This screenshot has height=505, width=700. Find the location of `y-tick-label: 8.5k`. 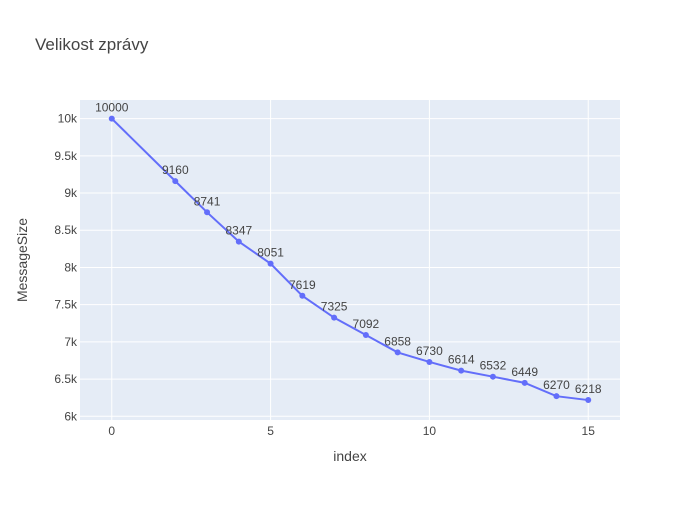

y-tick-label: 8.5k is located at coordinates (66, 230).